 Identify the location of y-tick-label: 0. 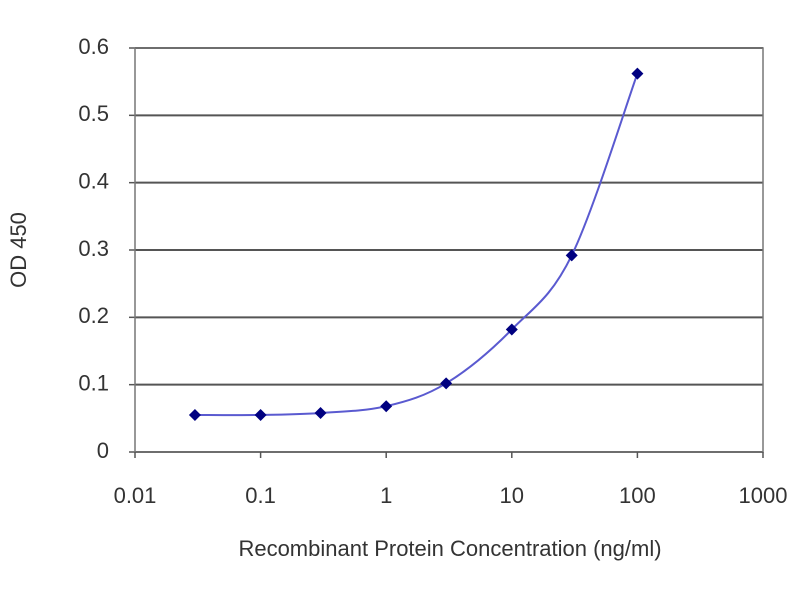
(103, 450).